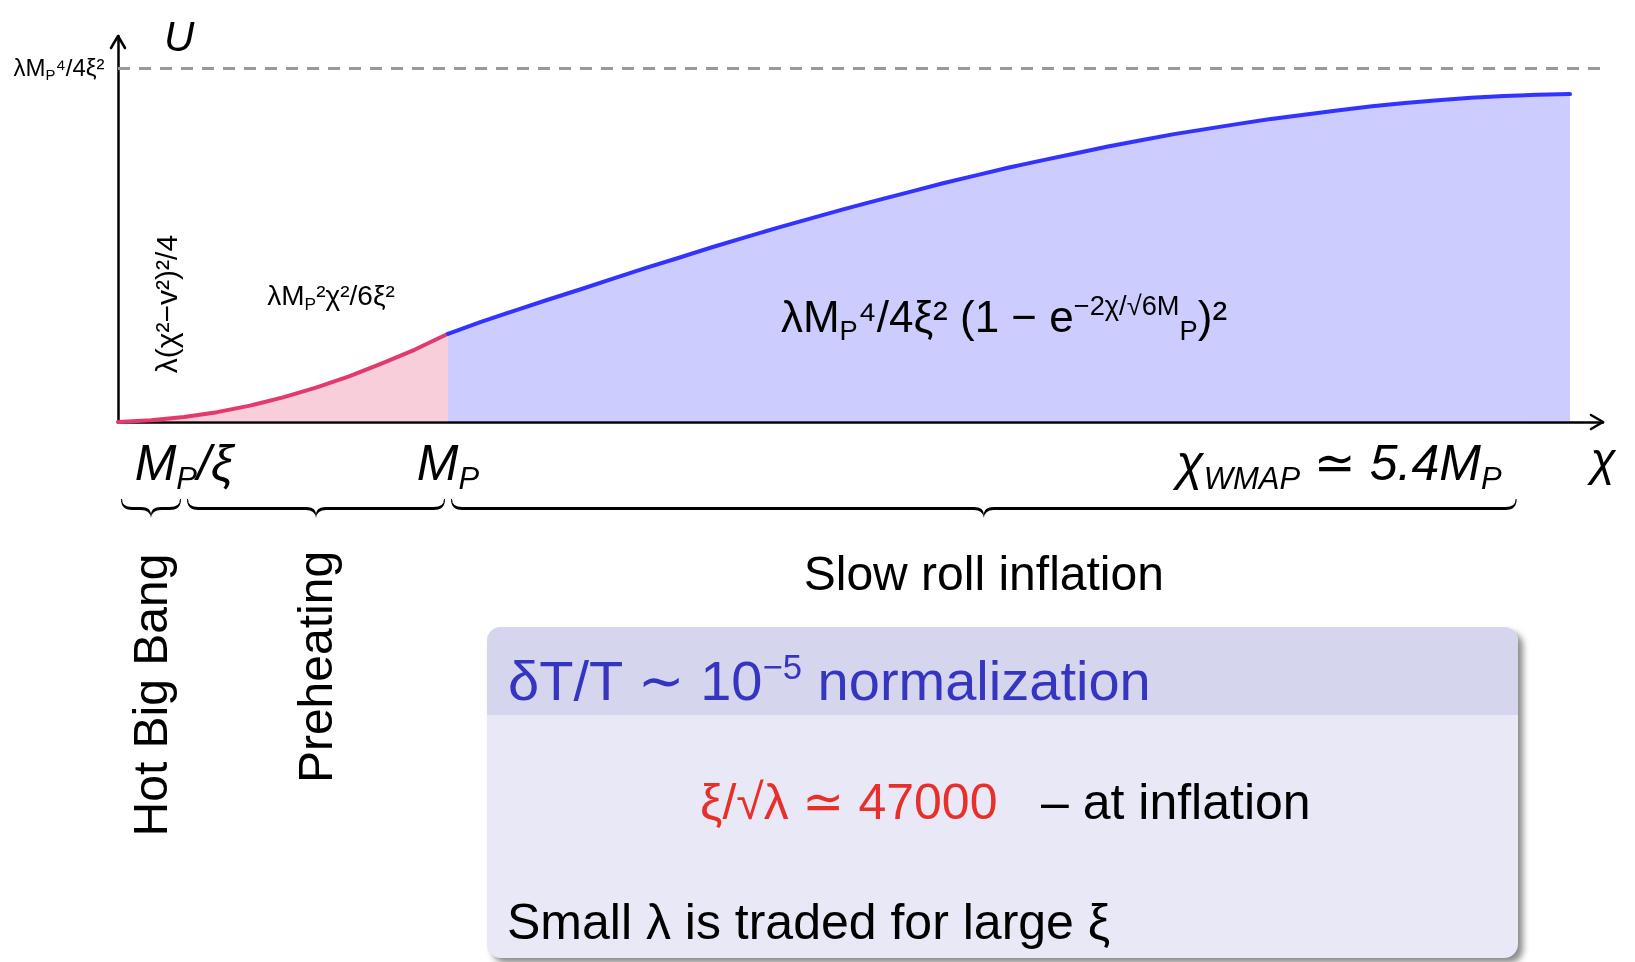 This screenshot has height=962, width=1635. What do you see at coordinates (1004, 318) in the screenshot?
I see `annotation: λM$_{P}$⁴/4ξ² (1 − e$^{−2χ/√6M}$$_{P}$)²` at bounding box center [1004, 318].